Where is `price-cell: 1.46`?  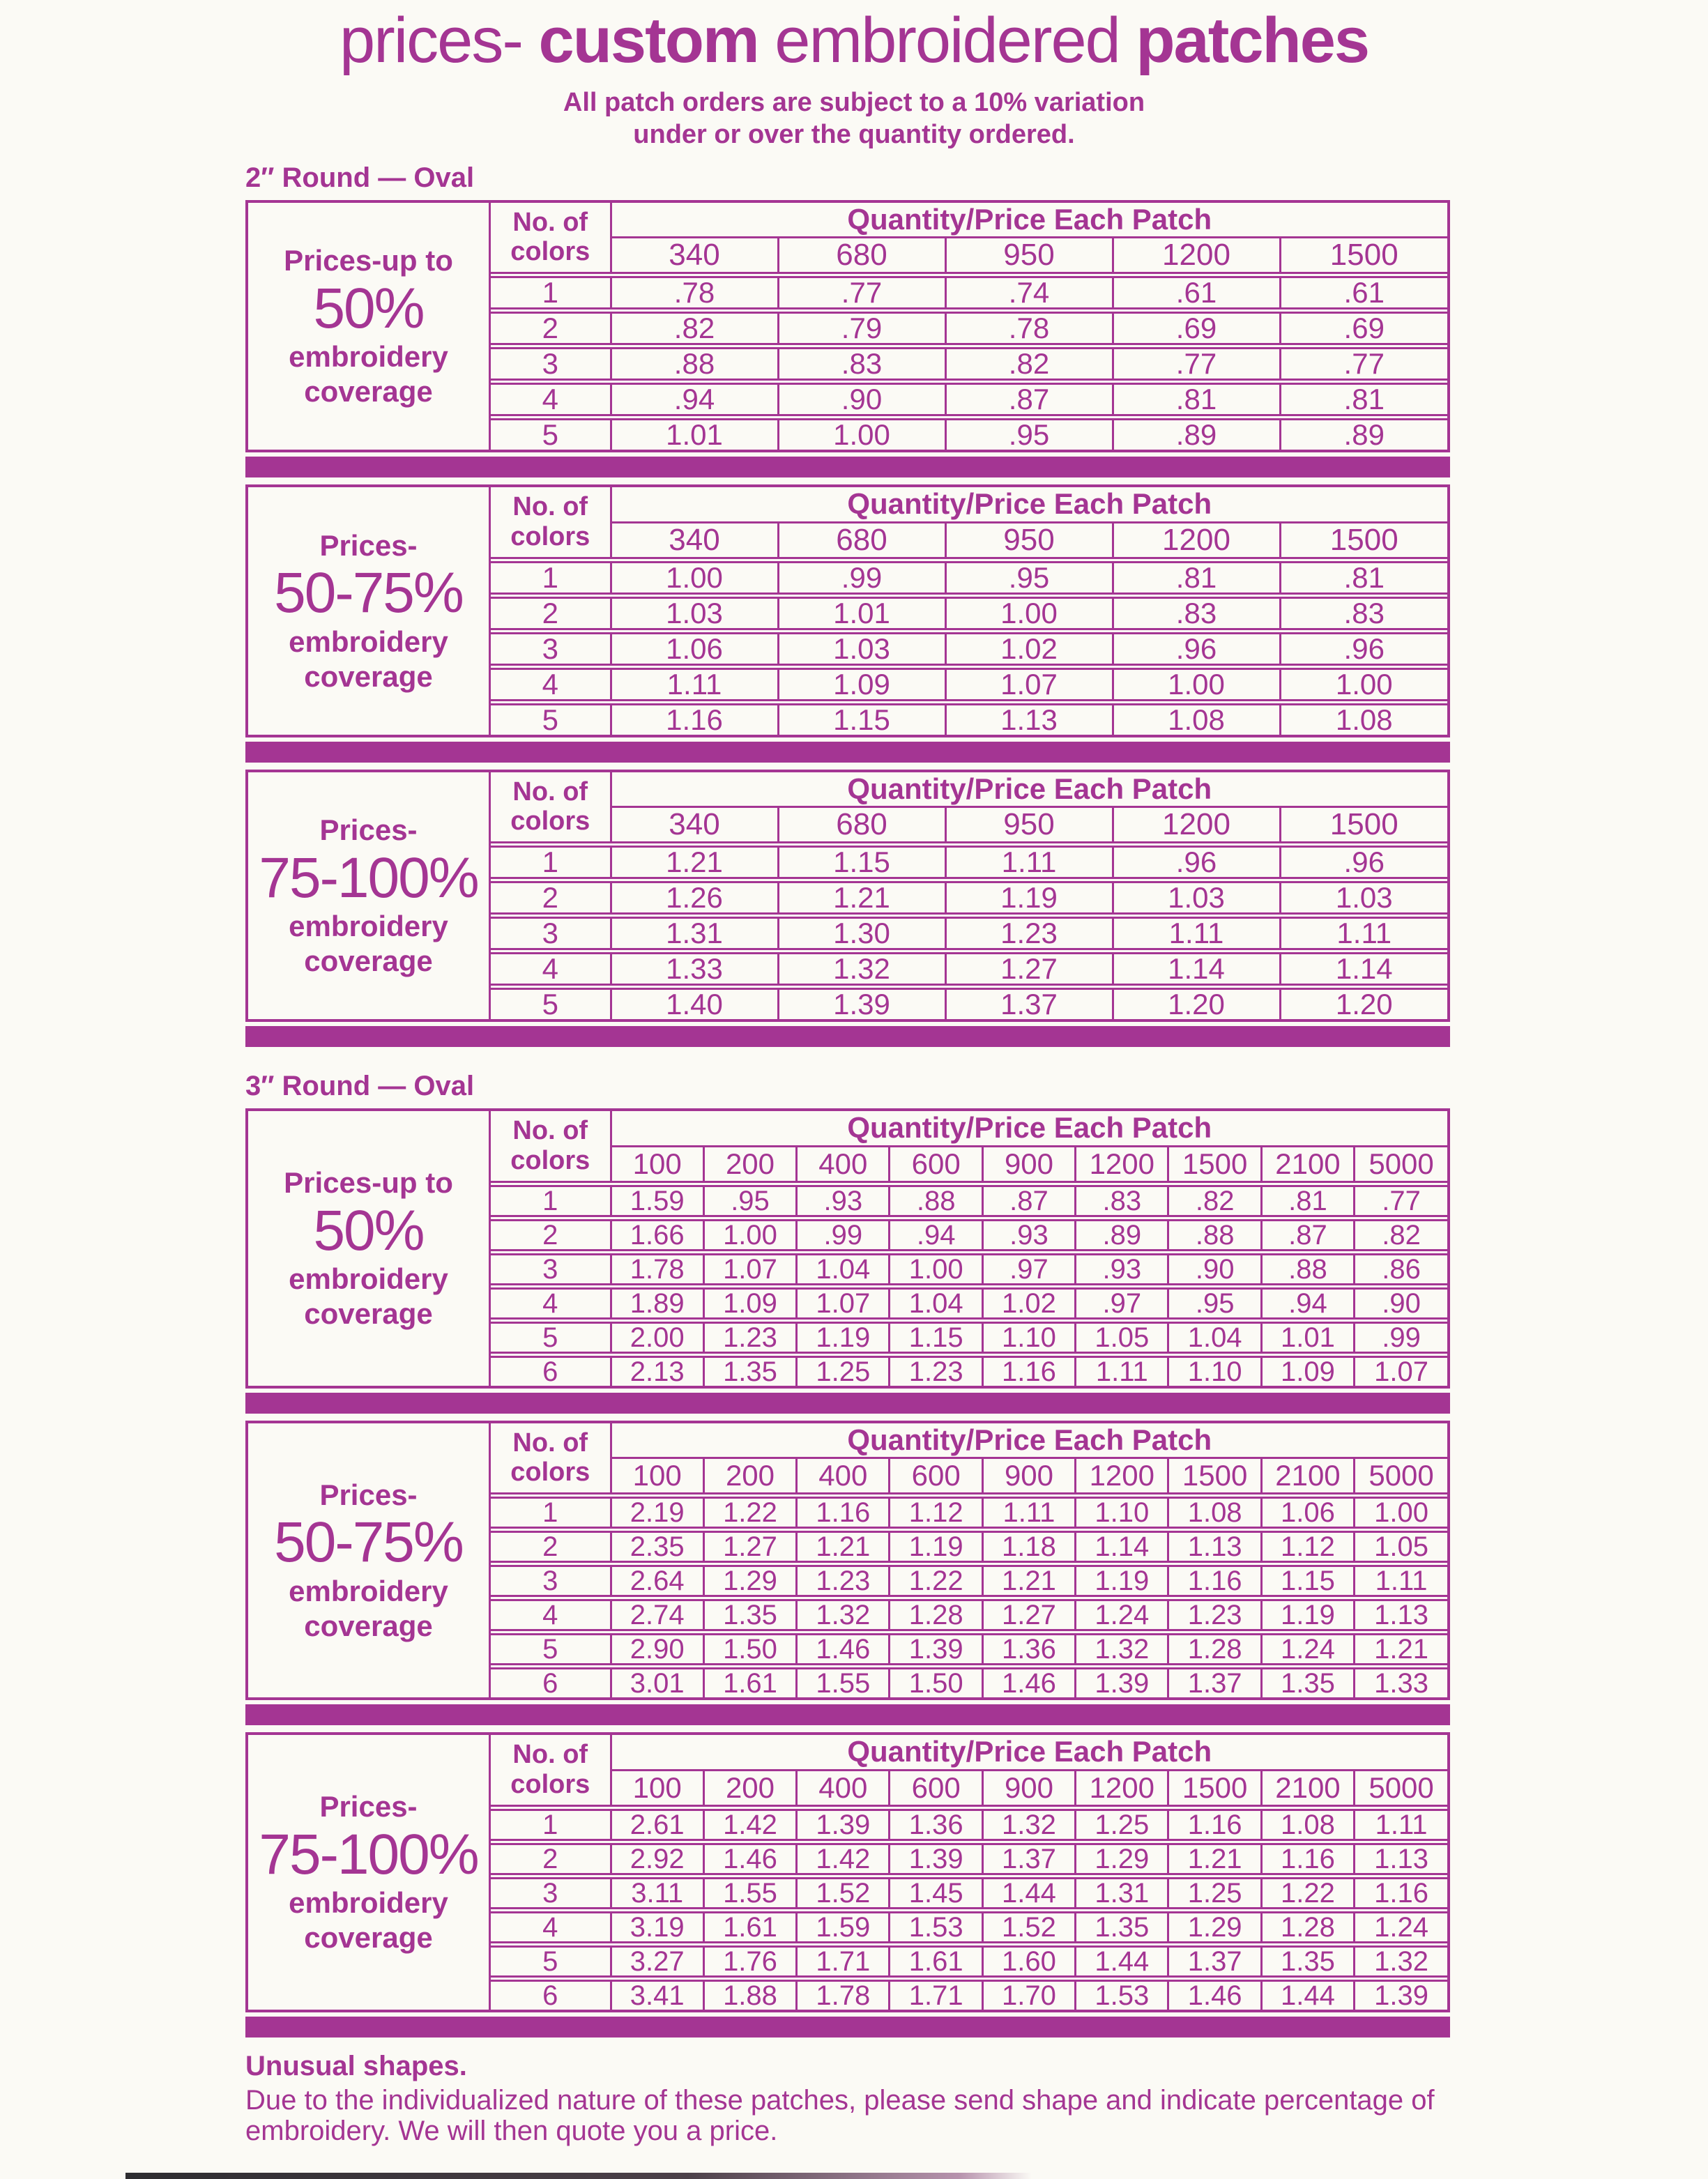 price-cell: 1.46 is located at coordinates (749, 1857).